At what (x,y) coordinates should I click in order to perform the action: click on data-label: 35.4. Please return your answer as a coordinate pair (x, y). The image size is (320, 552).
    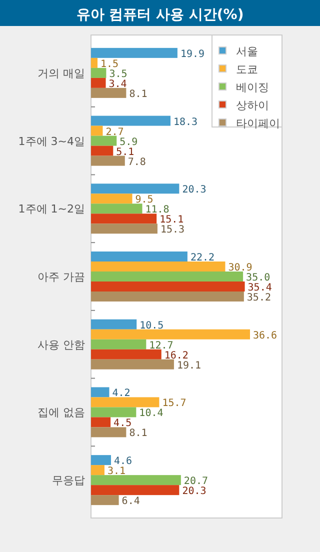
    Looking at the image, I should click on (260, 288).